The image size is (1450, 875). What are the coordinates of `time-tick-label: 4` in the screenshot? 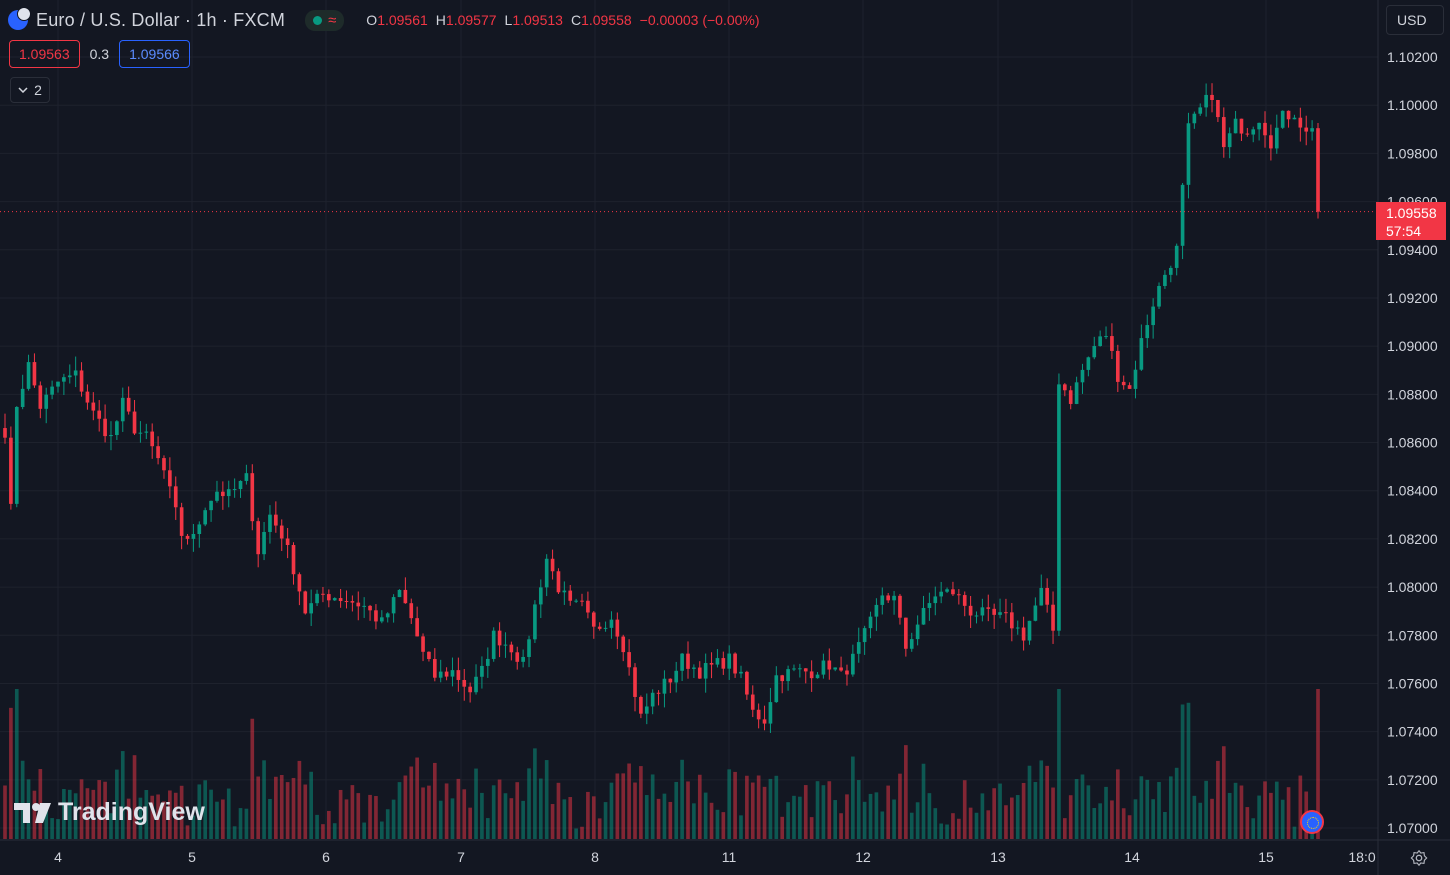 It's located at (58, 857).